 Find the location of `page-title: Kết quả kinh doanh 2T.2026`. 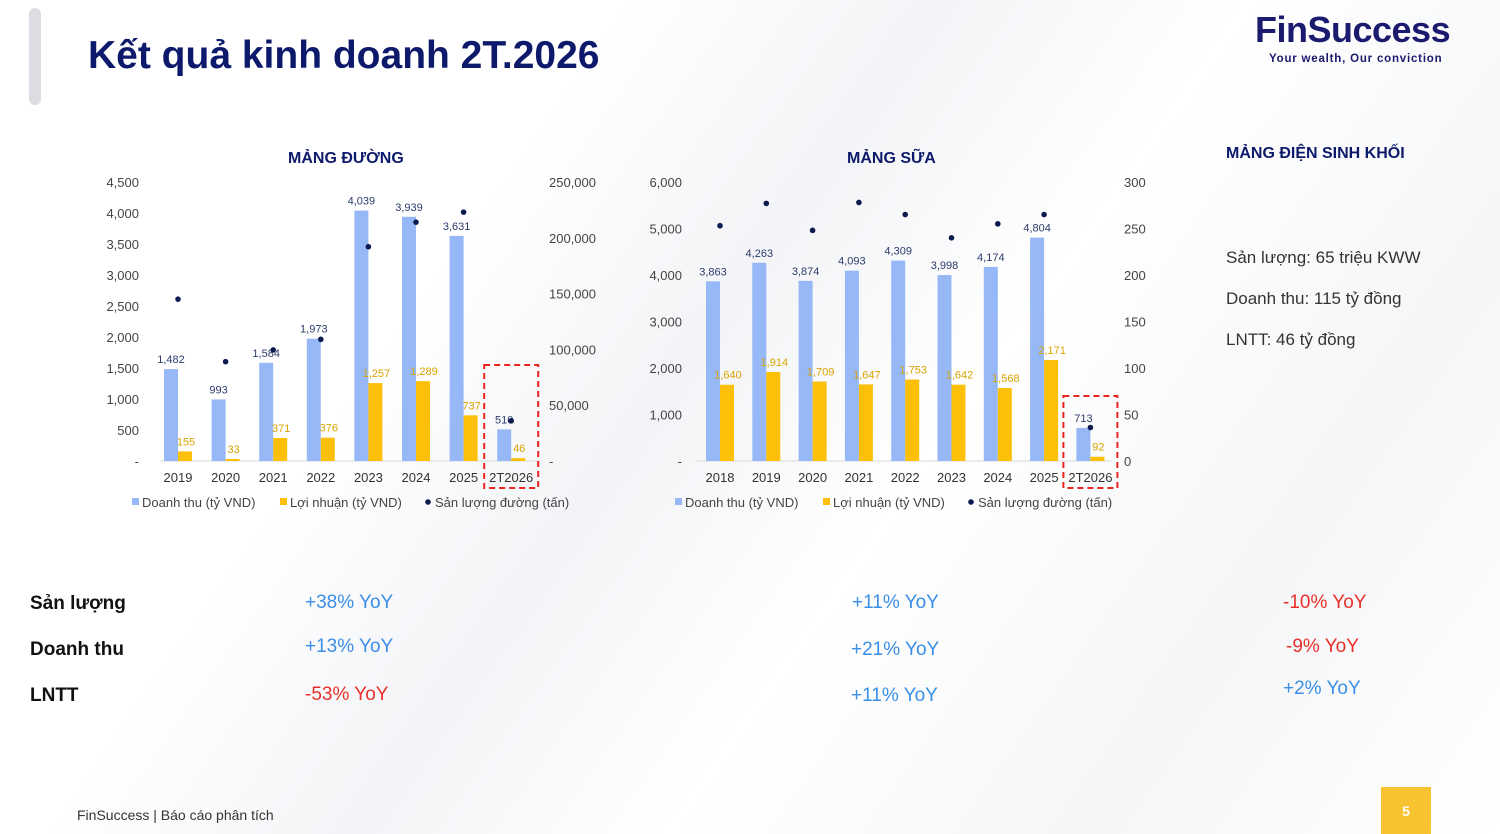

page-title: Kết quả kinh doanh 2T.2026 is located at coordinates (344, 55).